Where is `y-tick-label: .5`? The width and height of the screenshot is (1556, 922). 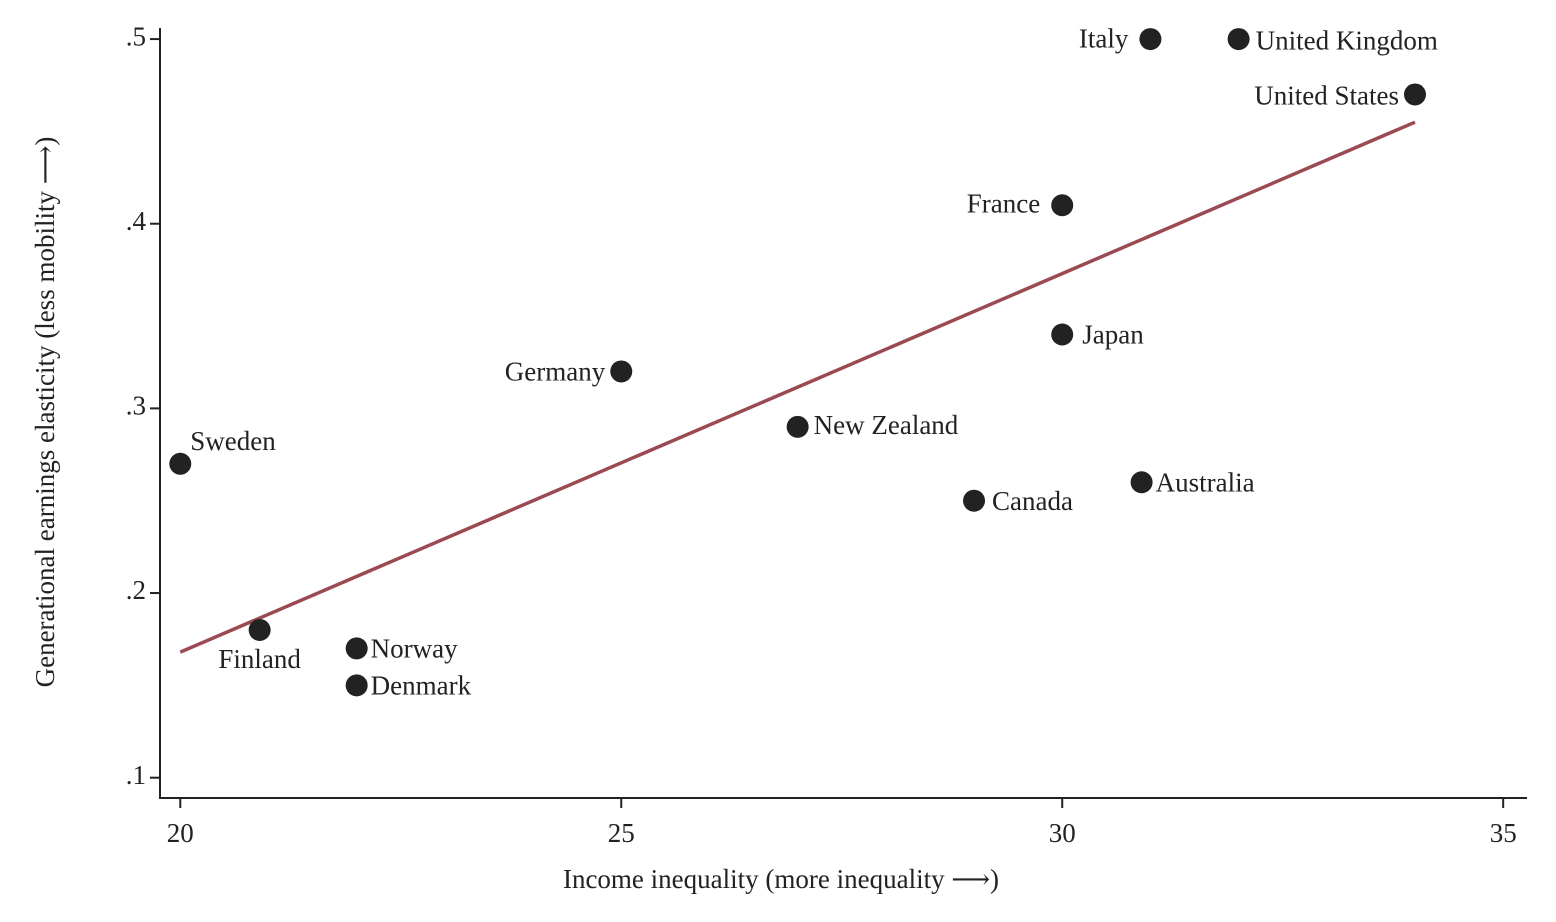
y-tick-label: .5 is located at coordinates (136, 36).